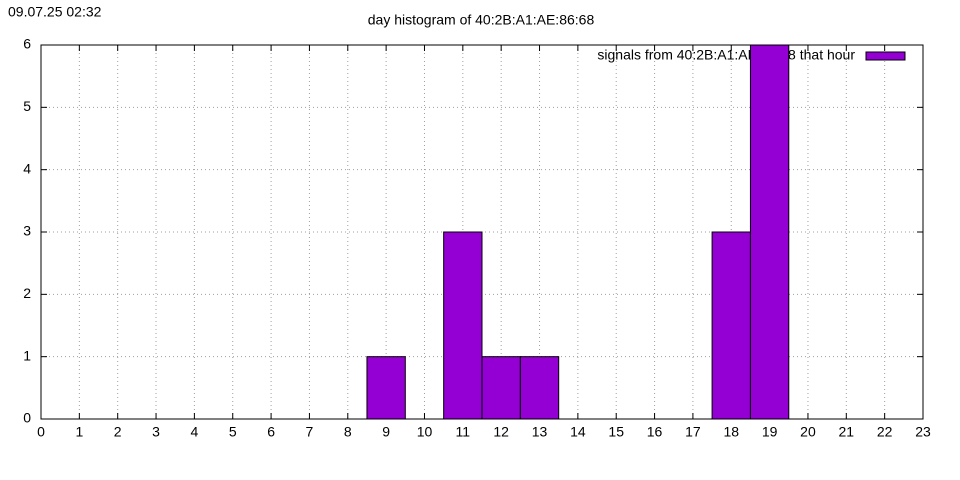 The image size is (960, 480). What do you see at coordinates (27, 293) in the screenshot?
I see `y-tick-label: 2` at bounding box center [27, 293].